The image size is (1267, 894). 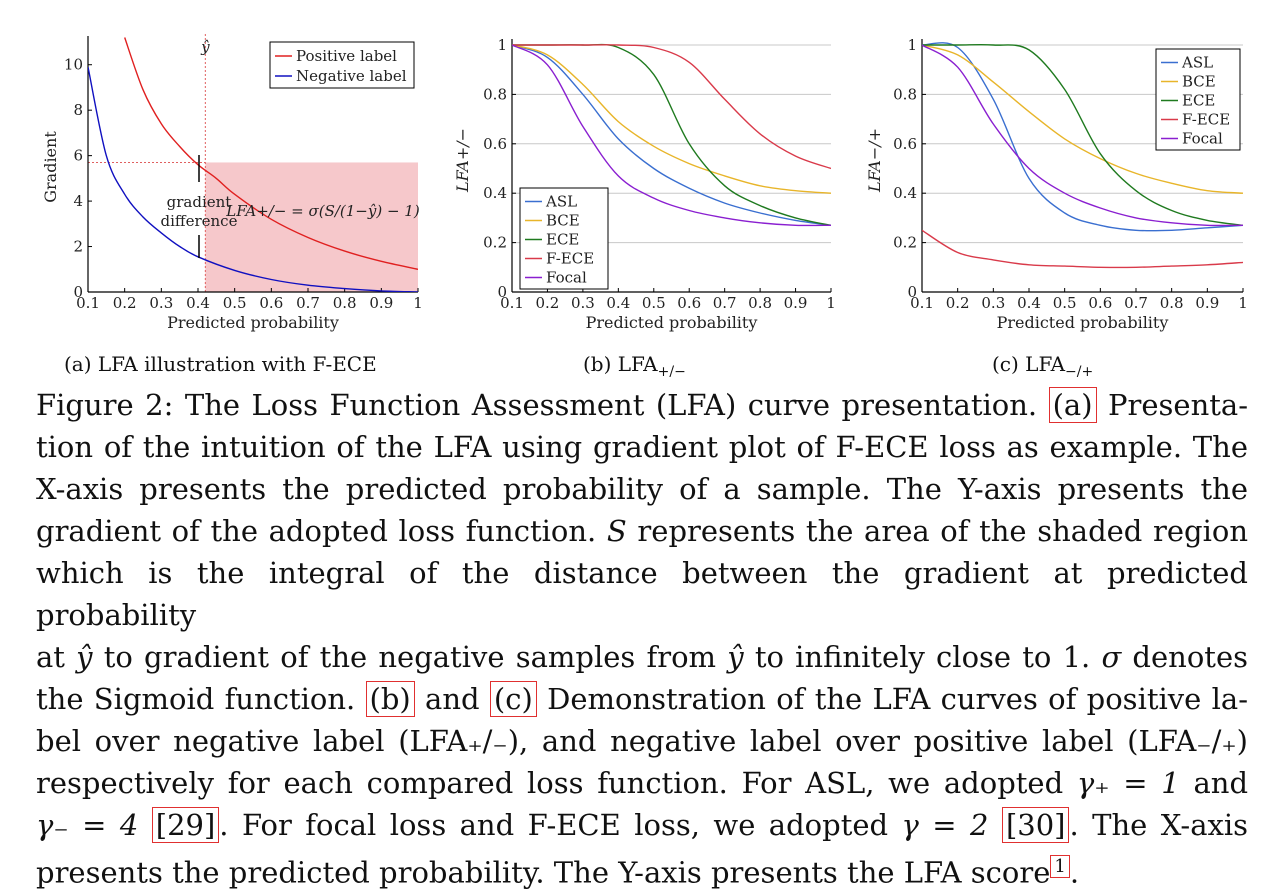 I want to click on y-tick-label: 0.8, so click(x=905, y=94).